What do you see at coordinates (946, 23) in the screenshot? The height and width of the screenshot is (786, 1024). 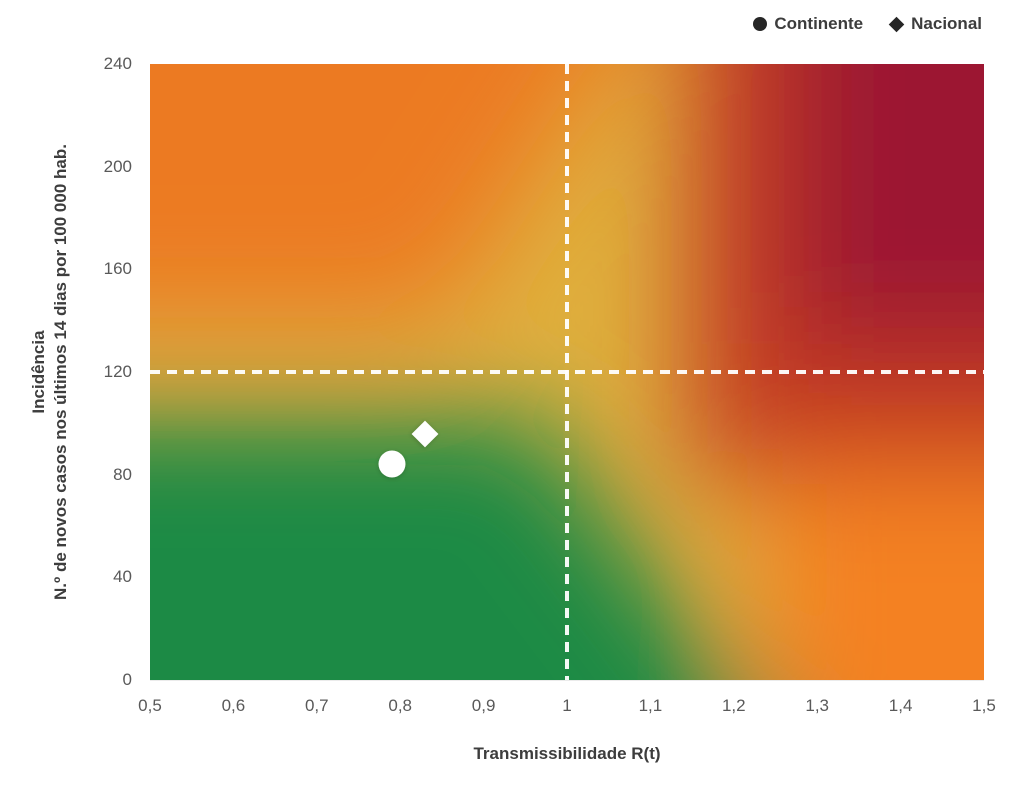 I see `legend-label: Nacional` at bounding box center [946, 23].